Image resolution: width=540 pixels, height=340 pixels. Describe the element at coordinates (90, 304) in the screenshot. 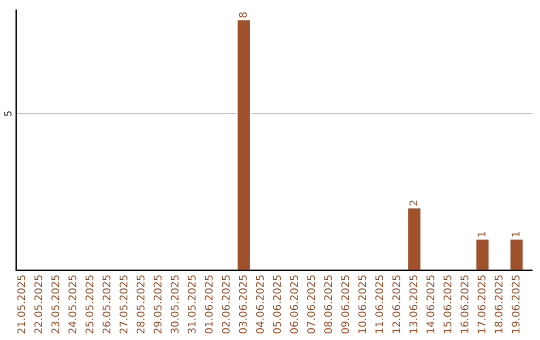

I see `x-tick-label: 25.05.2025` at that location.